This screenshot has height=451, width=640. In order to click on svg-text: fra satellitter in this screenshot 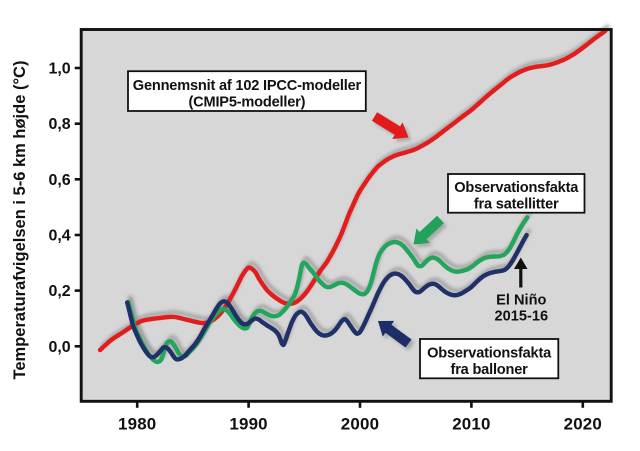, I will do `click(516, 205)`.